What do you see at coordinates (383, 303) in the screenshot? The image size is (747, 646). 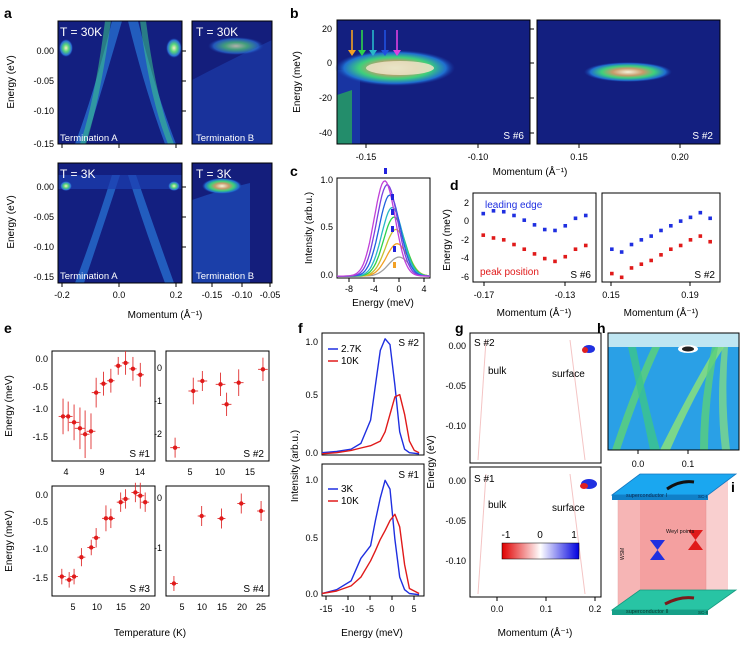 I see `c-xlabel: Energy (meV)` at bounding box center [383, 303].